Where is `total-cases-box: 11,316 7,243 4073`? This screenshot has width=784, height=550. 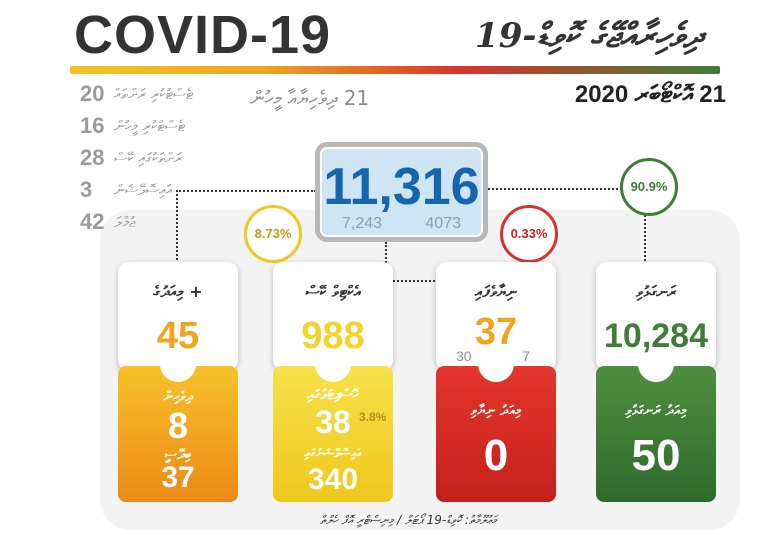
total-cases-box: 11,316 7,243 4073 is located at coordinates (401, 192).